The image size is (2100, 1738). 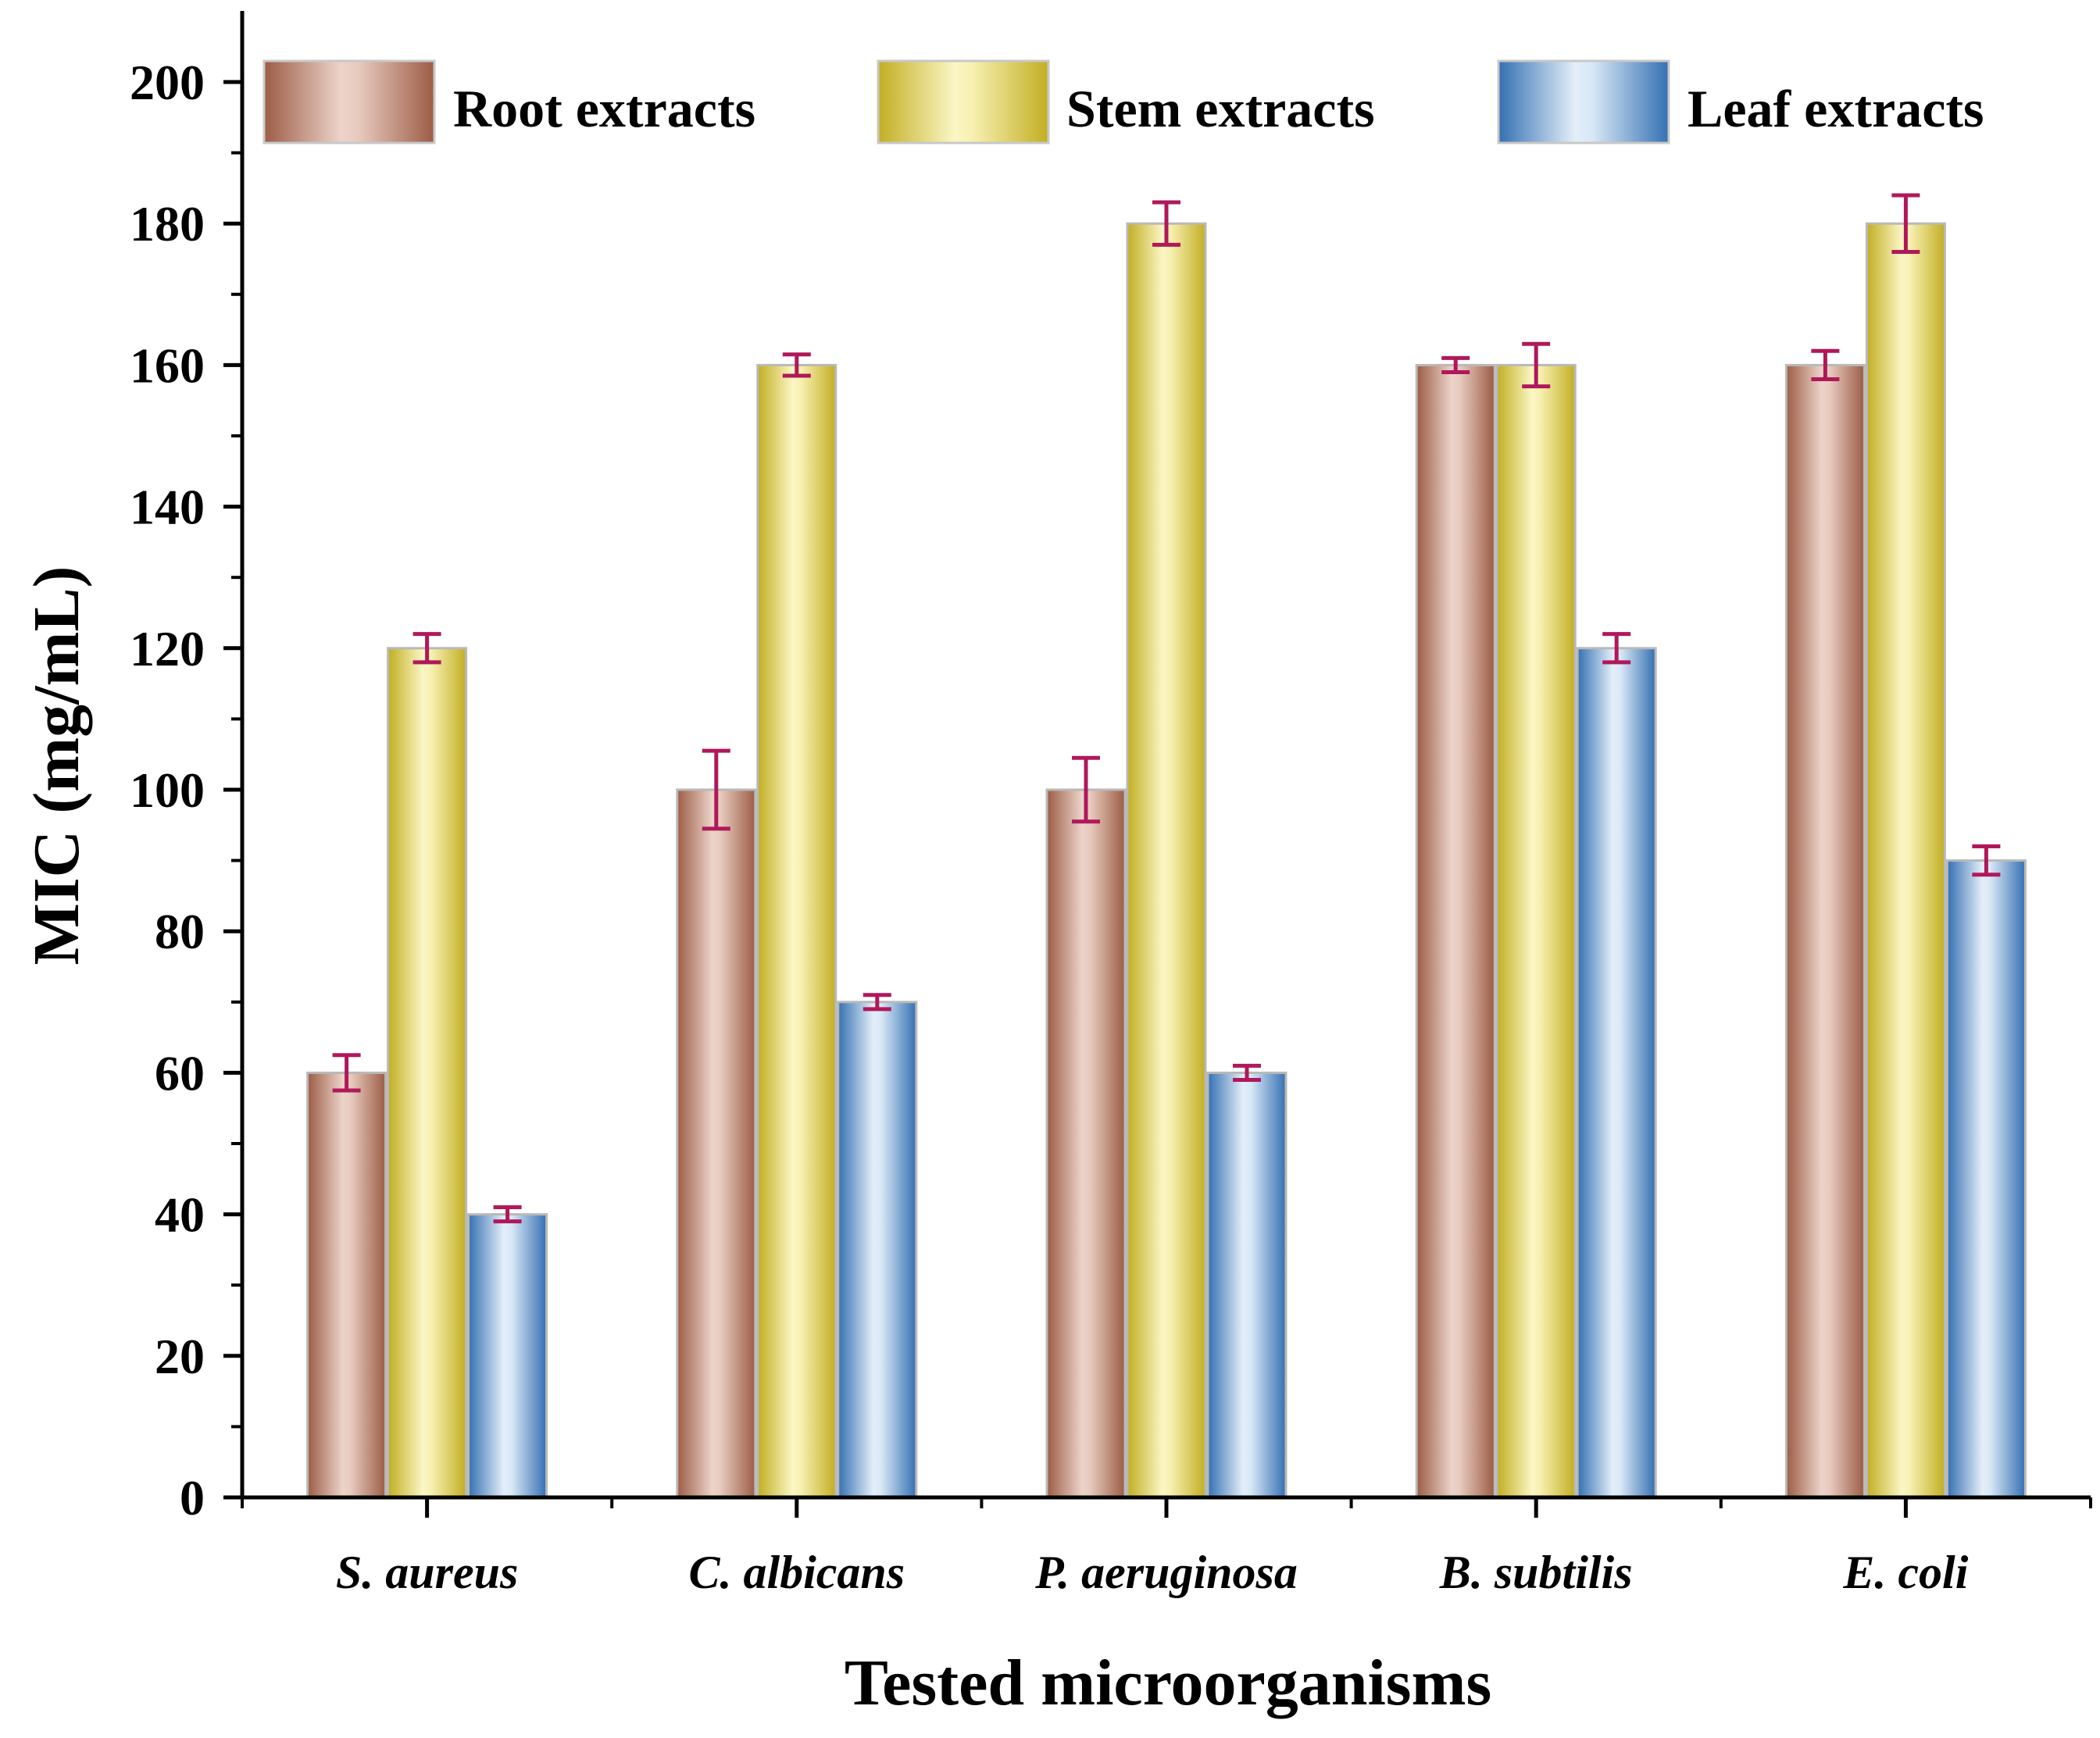 I want to click on y-tick-label: 160, so click(x=167, y=365).